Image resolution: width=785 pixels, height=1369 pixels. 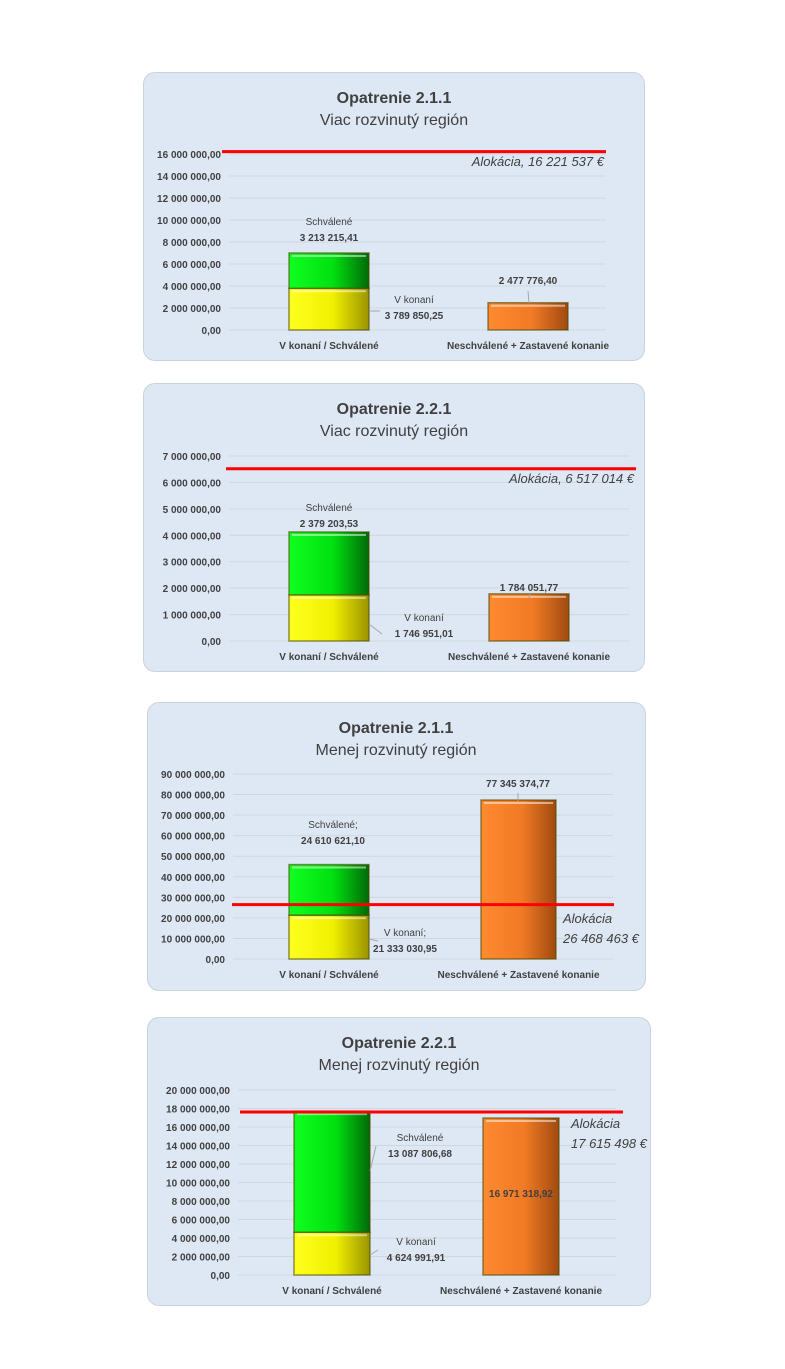 I want to click on allocation-label: Alokácia, 16 221 537 €, so click(x=538, y=161).